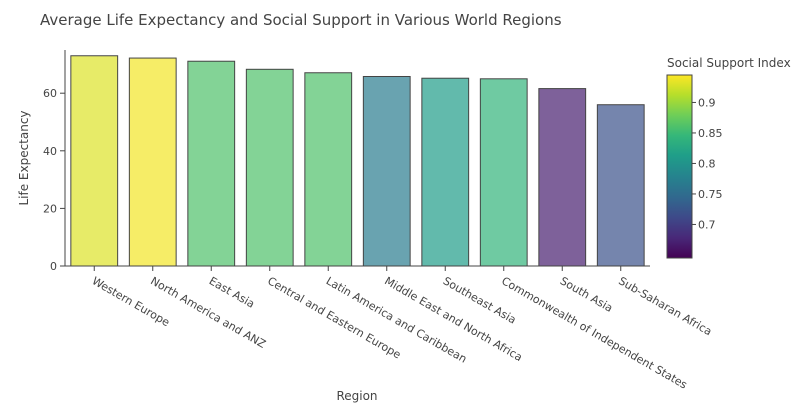 Image resolution: width=806 pixels, height=410 pixels. I want to click on colorbar-gradient, so click(679, 166).